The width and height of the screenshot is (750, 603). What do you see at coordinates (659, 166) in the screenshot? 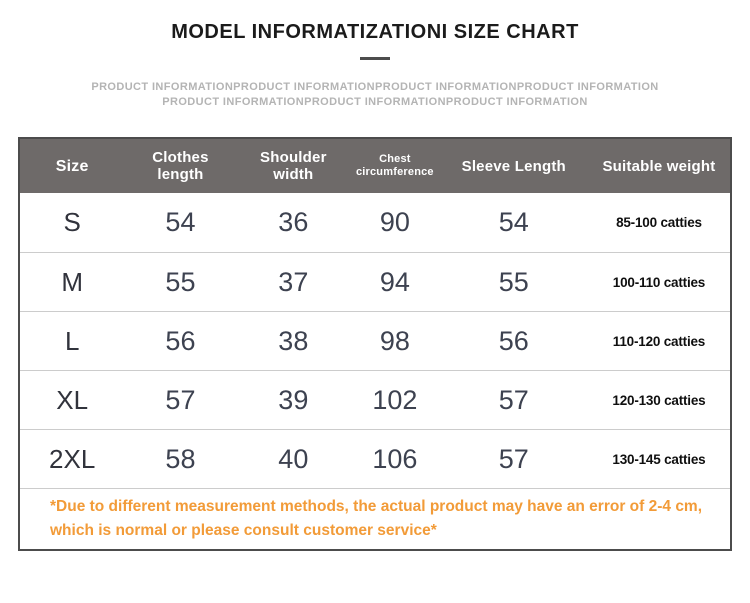
I see `column-header: Suitable weight` at bounding box center [659, 166].